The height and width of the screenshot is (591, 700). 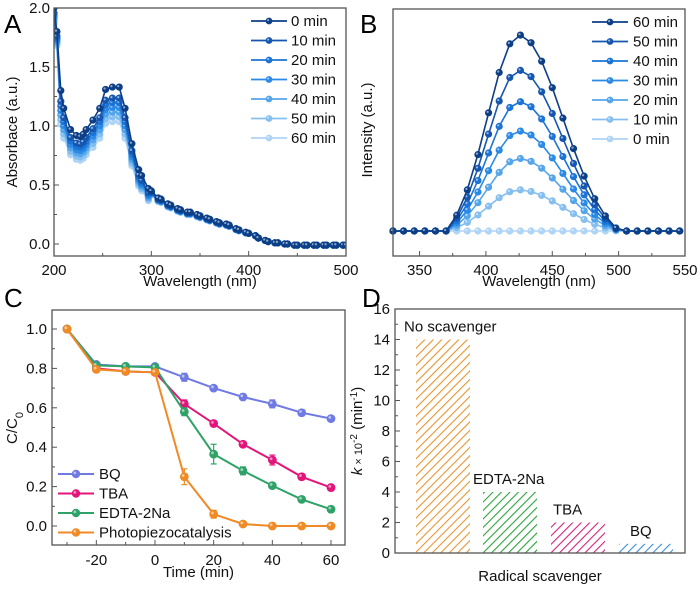 I want to click on x-tick-label: 300, so click(x=151, y=270).